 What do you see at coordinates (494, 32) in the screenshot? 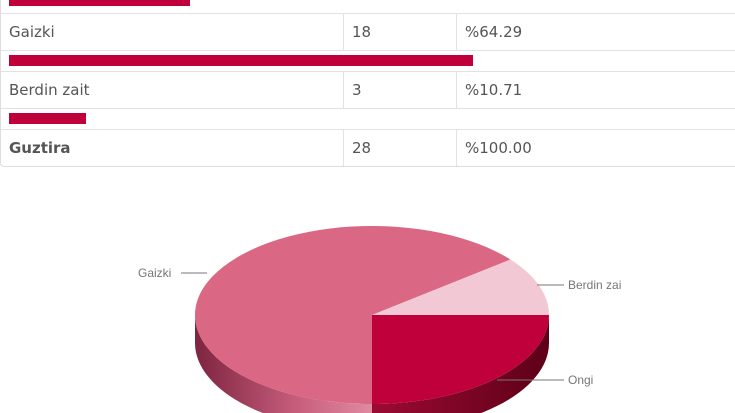
I see `answer-percent: %64.29` at bounding box center [494, 32].